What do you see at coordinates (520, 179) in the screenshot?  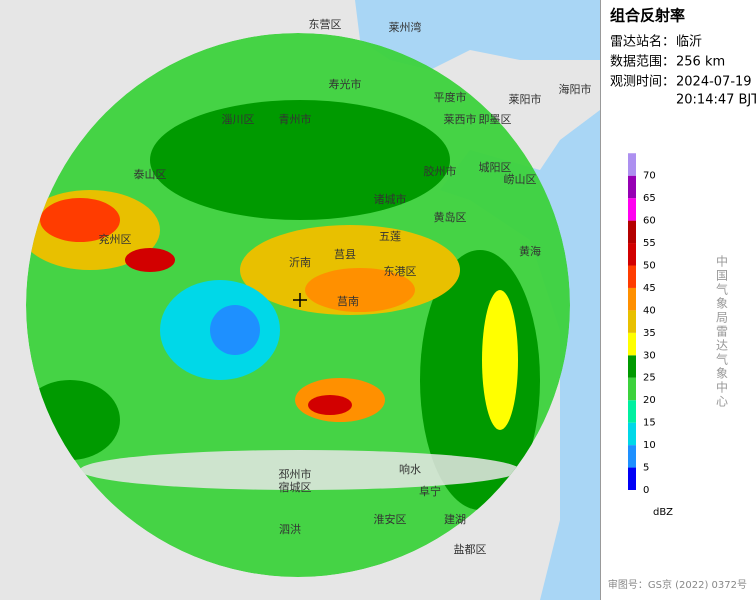 I see `place-label: 崂山区` at bounding box center [520, 179].